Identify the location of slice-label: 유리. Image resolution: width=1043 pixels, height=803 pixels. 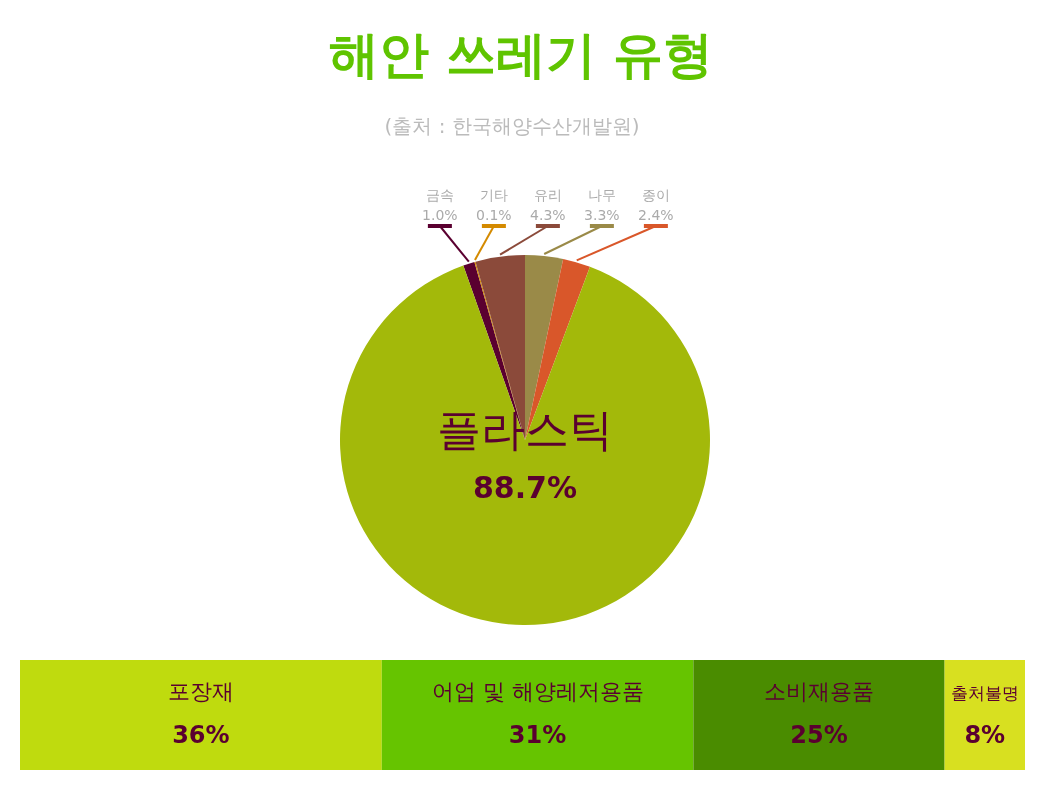
(547, 195).